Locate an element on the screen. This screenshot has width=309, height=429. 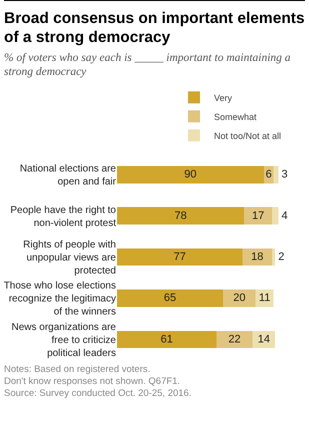
text: Don't know responses not shown. Q67F1. is located at coordinates (92, 381).